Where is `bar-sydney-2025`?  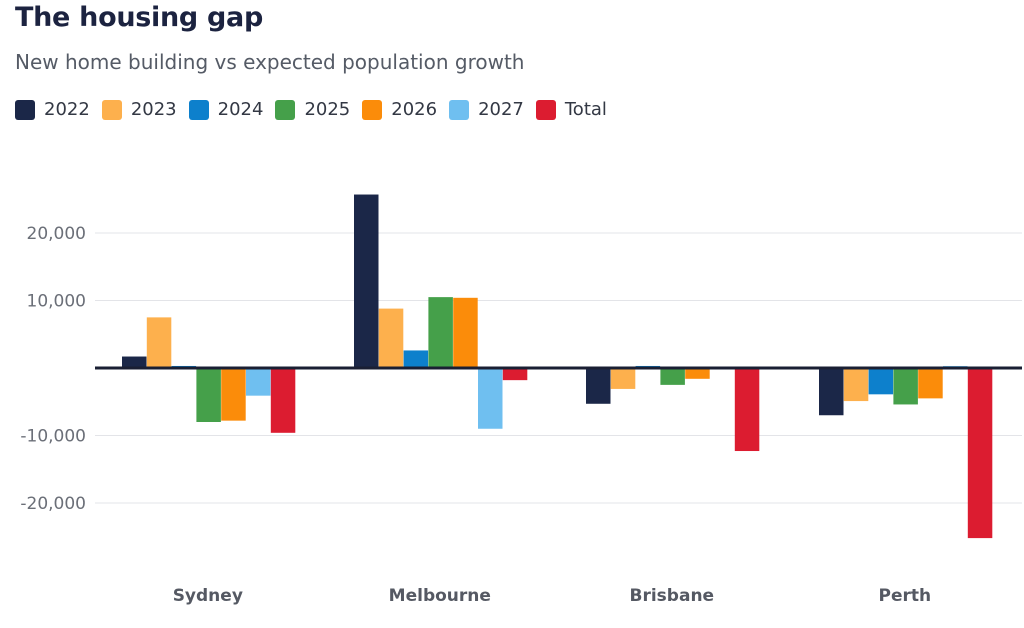
bar-sydney-2025 is located at coordinates (208, 395).